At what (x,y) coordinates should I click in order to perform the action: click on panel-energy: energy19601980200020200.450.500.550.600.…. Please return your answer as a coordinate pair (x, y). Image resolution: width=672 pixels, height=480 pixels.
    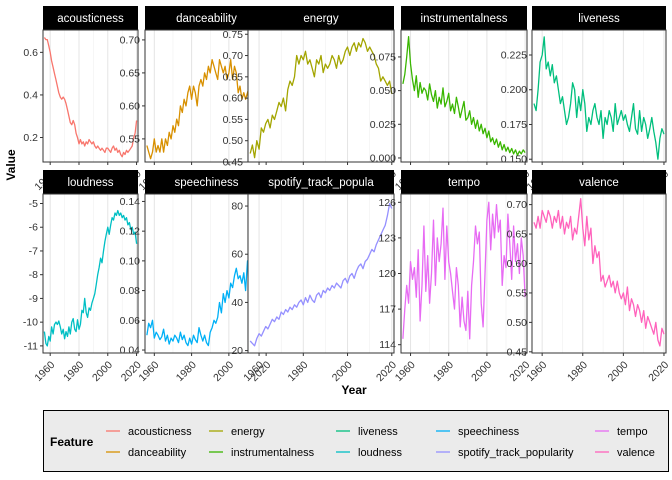
    Looking at the image, I should click on (311, 99).